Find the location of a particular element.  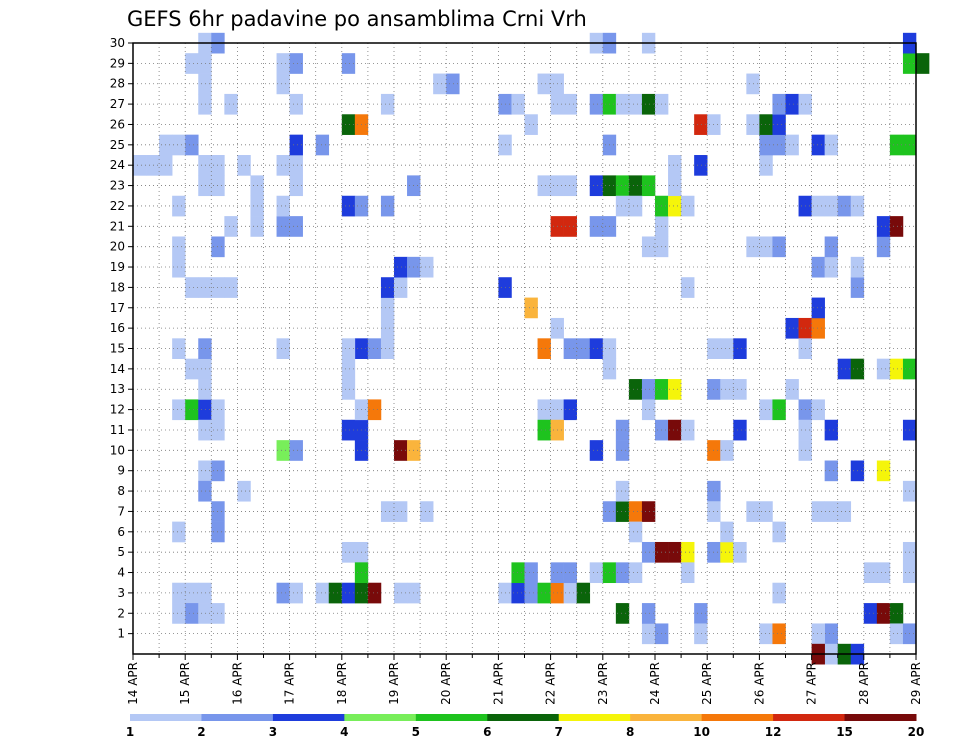

y-tick-label: 7 is located at coordinates (121, 511).